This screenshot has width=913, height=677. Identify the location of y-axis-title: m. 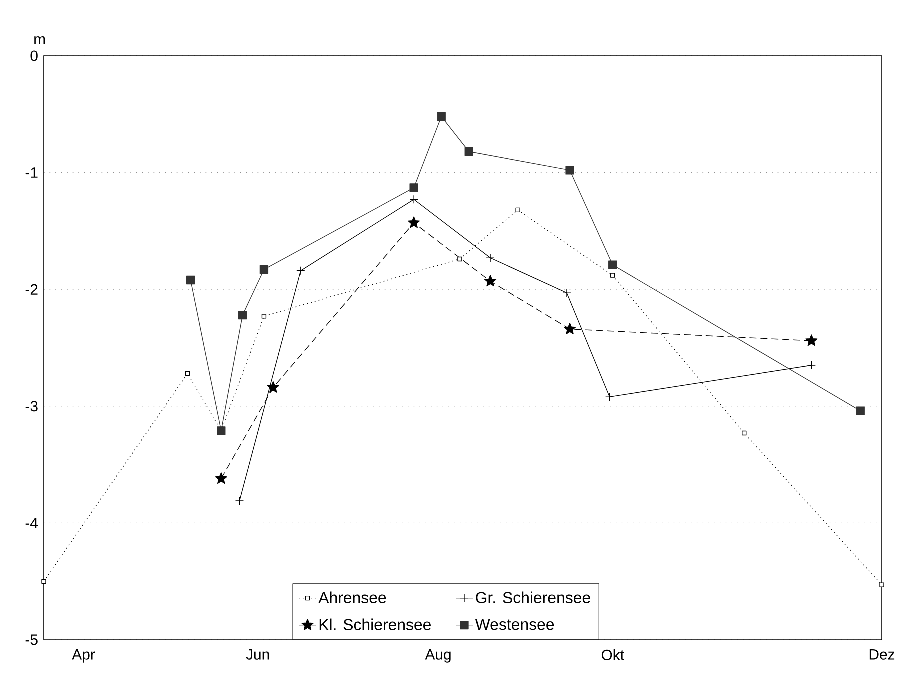
(40, 40).